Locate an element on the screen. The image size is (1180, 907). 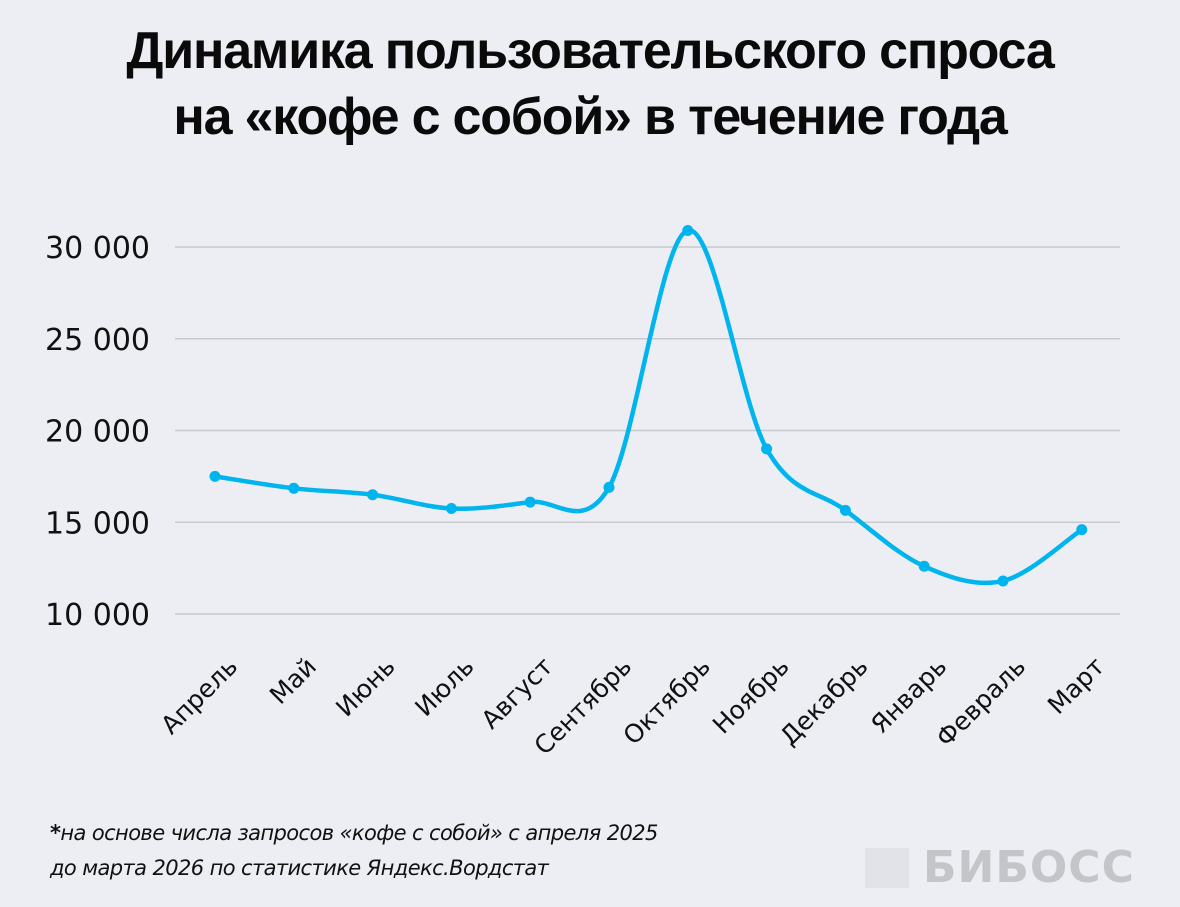
logo-mark-icon is located at coordinates (887, 867).